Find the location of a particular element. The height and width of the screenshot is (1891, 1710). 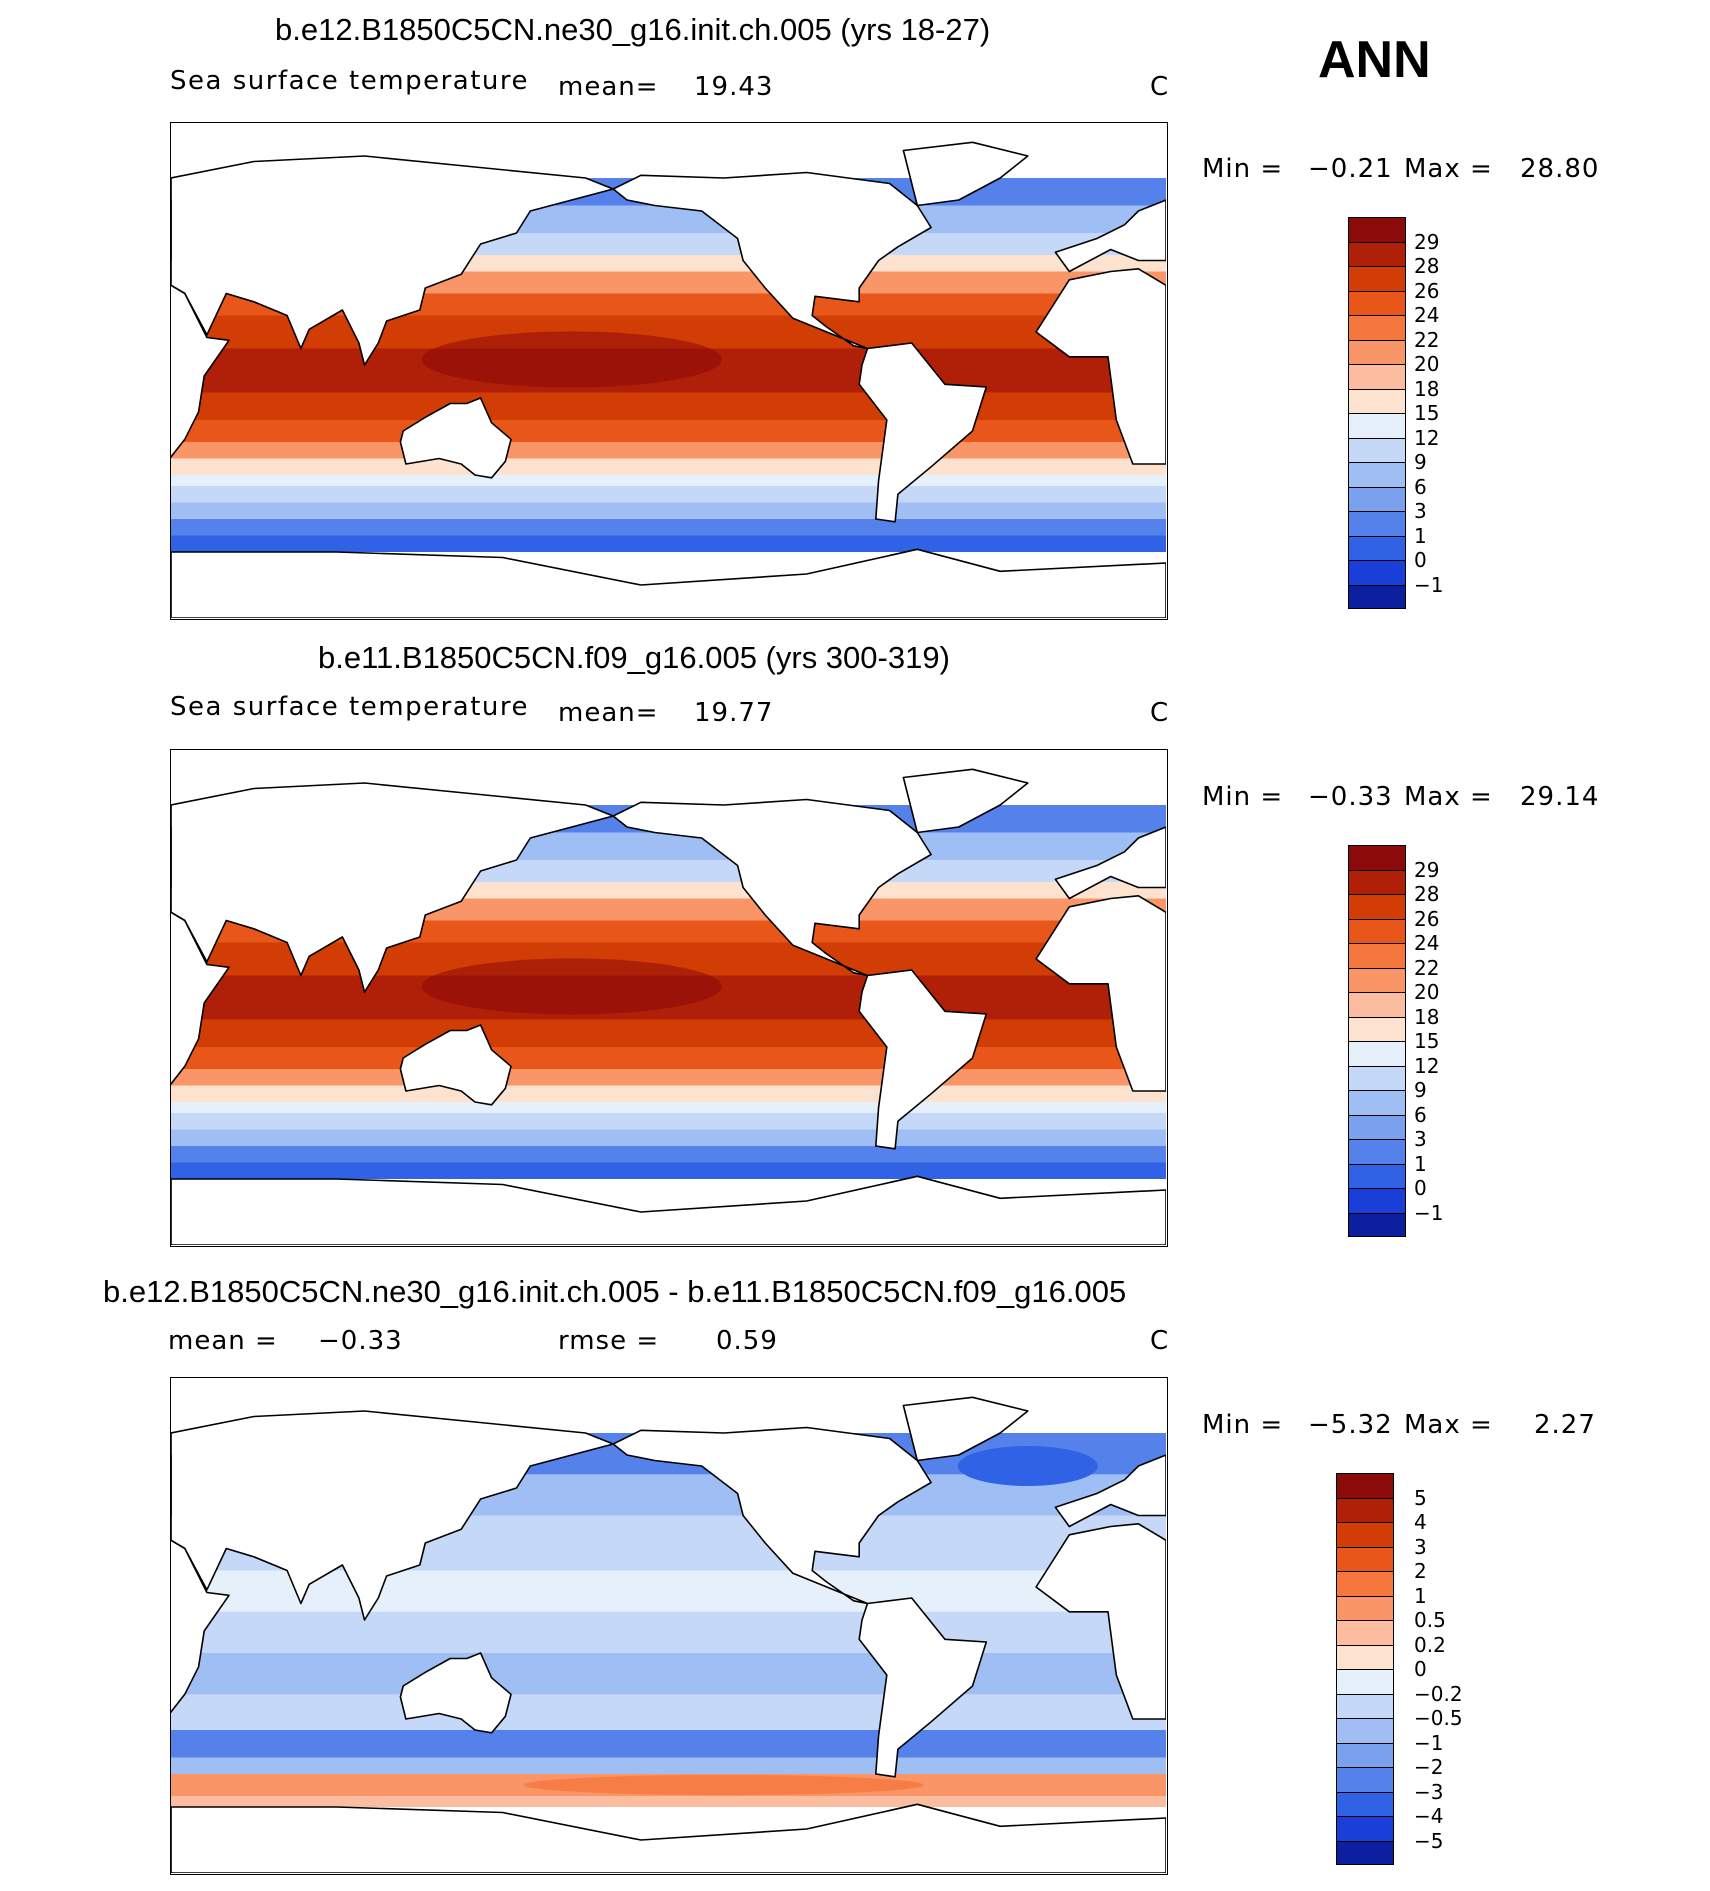

panel2-colorbar-label: 28 is located at coordinates (1427, 894).